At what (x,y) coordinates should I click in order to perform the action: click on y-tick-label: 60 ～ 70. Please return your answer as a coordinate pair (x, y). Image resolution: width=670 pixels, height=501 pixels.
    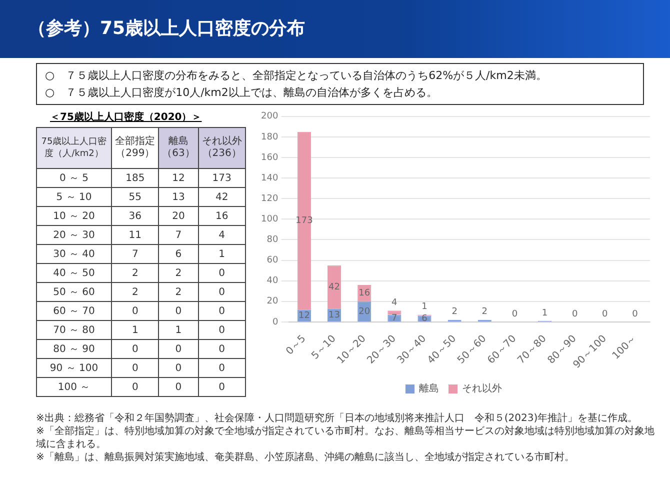
    Looking at the image, I should click on (74, 311).